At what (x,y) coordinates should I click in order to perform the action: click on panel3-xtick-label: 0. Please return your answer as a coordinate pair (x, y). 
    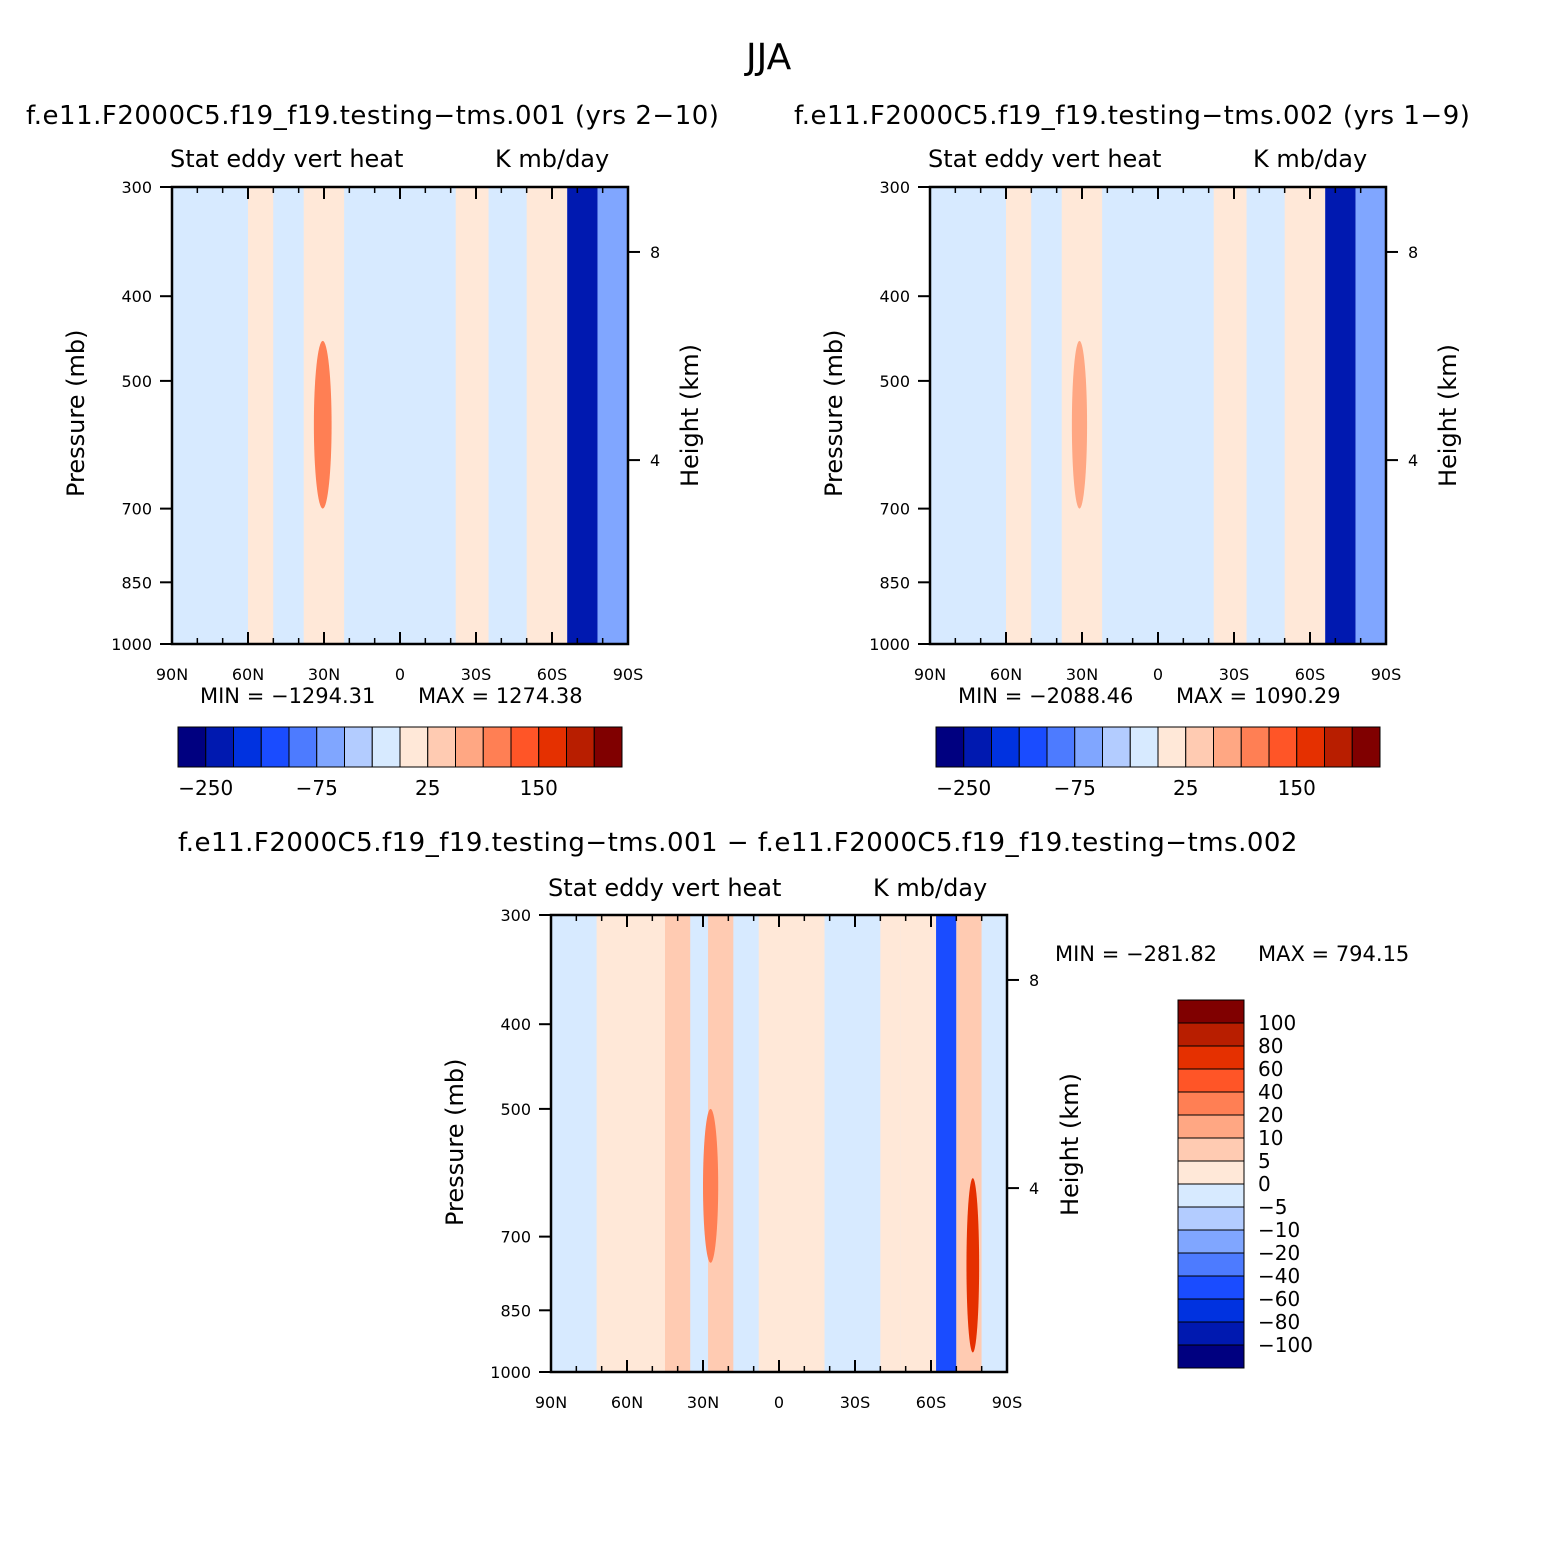
    Looking at the image, I should click on (779, 1402).